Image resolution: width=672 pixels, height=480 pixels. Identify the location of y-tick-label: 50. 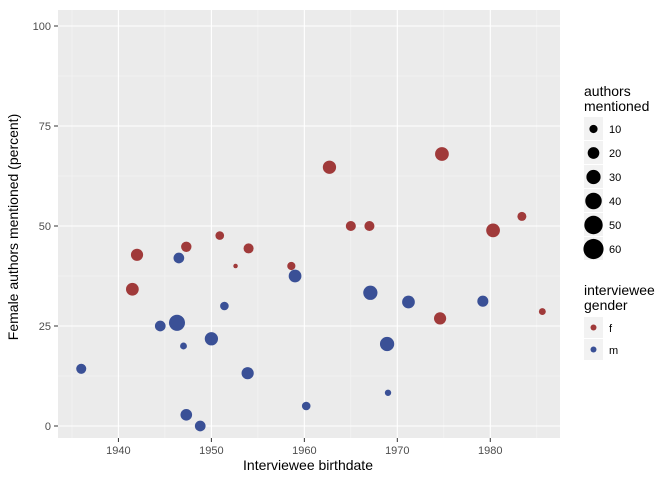
(45, 227).